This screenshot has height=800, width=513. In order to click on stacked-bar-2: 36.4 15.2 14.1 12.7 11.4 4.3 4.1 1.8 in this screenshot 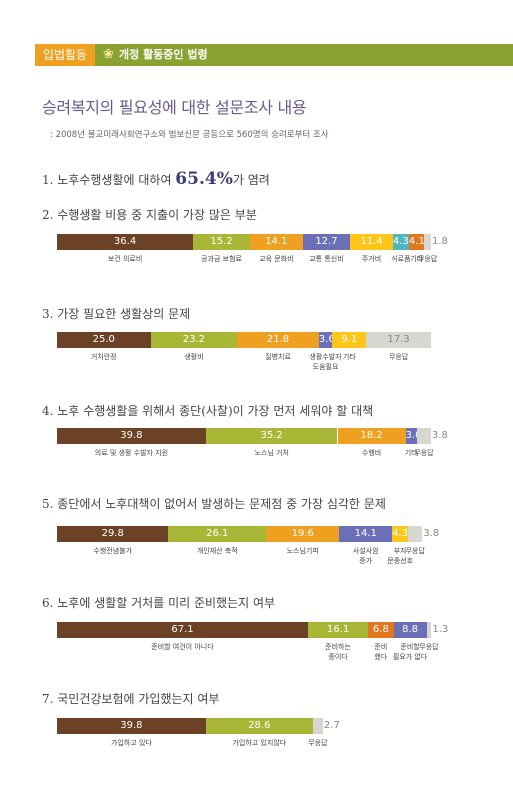, I will do `click(252, 242)`.